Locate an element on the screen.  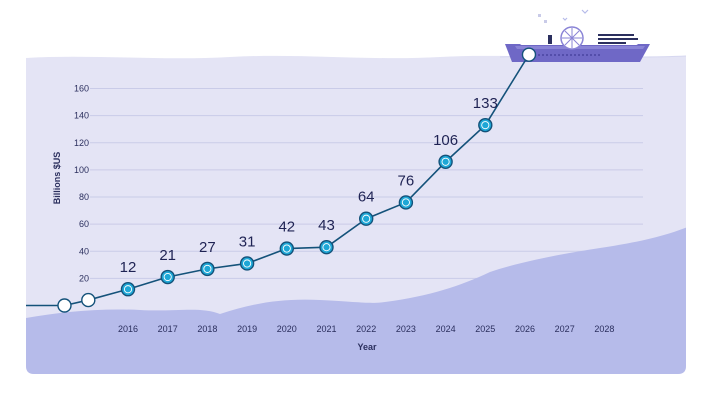
data-label-27: 27 is located at coordinates (207, 247).